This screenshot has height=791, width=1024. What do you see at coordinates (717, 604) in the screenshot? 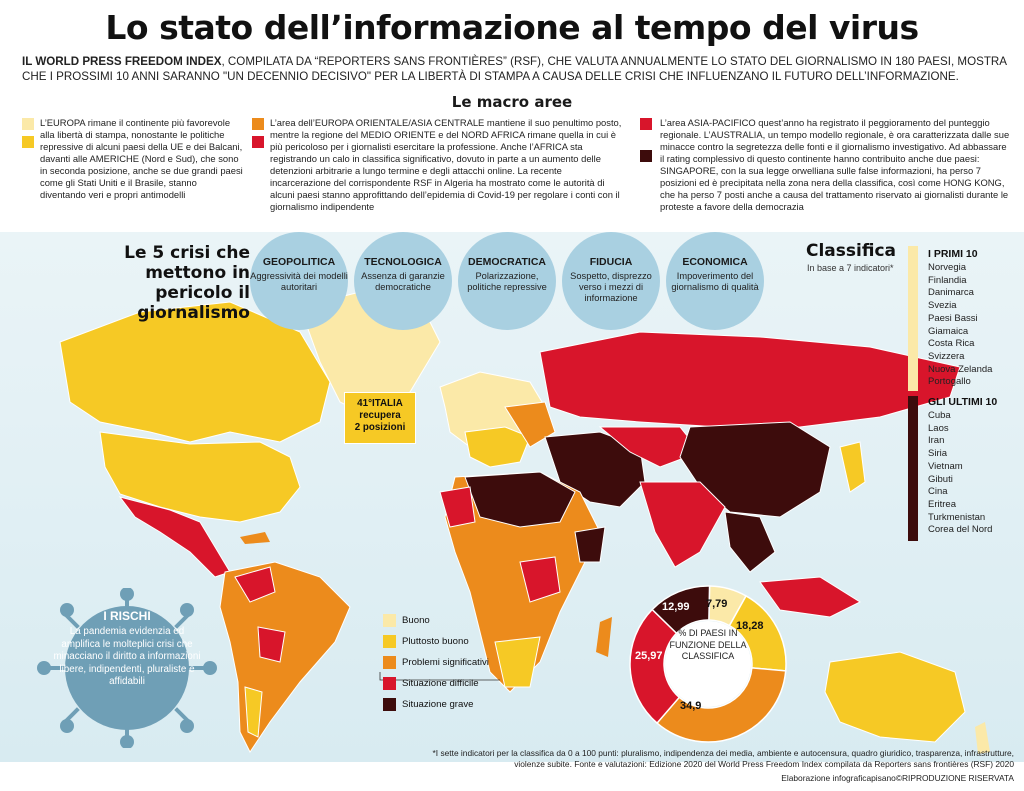
I see `donut-label-buono: 7,79` at bounding box center [717, 604].